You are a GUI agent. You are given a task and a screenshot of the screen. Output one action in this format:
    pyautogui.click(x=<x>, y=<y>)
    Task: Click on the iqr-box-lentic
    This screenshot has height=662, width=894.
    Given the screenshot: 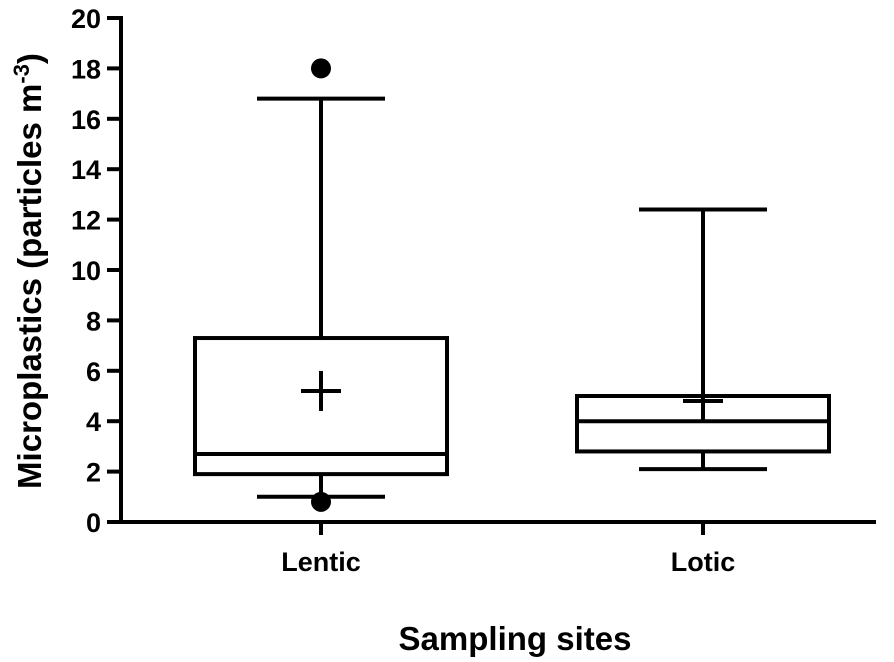 What is the action you would take?
    pyautogui.click(x=321, y=406)
    